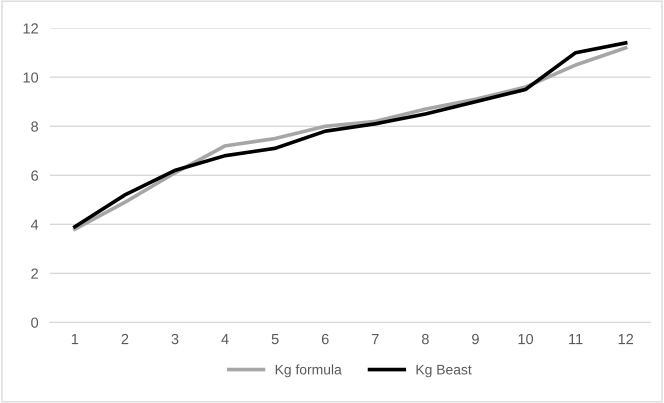 The height and width of the screenshot is (403, 664). What do you see at coordinates (526, 339) in the screenshot?
I see `x-tick-label: 10` at bounding box center [526, 339].